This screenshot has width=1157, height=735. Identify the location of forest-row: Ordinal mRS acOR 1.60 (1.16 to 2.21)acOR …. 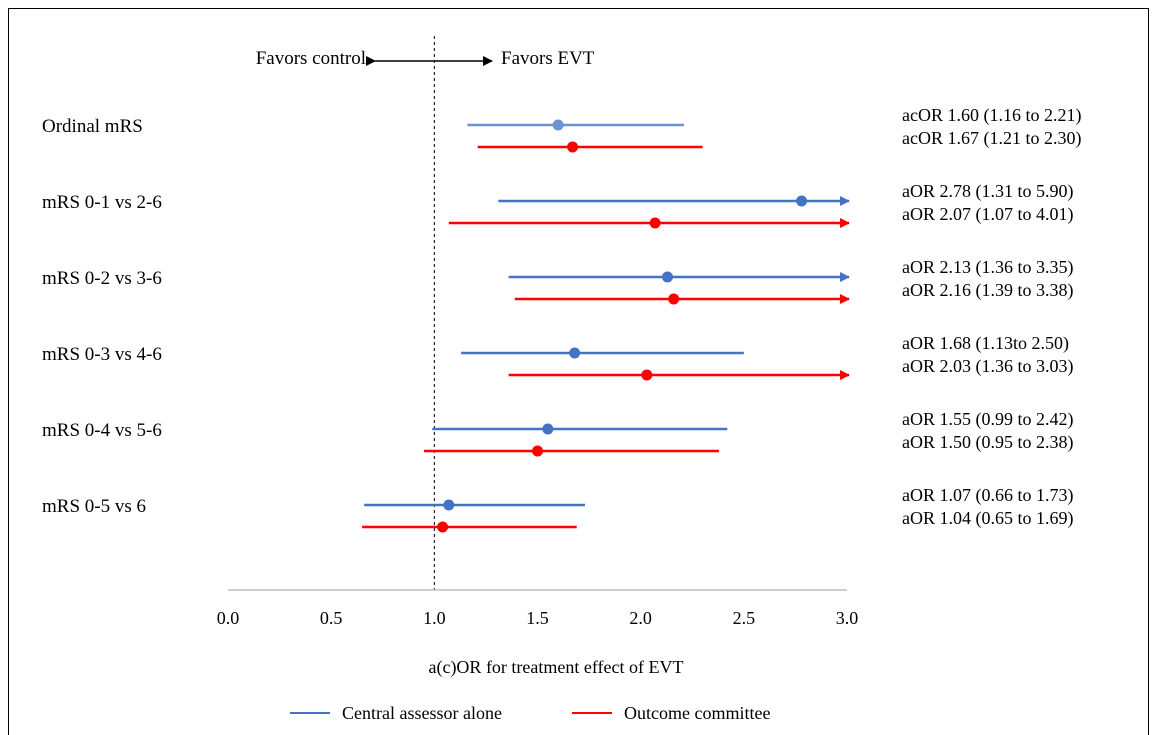
(561, 129).